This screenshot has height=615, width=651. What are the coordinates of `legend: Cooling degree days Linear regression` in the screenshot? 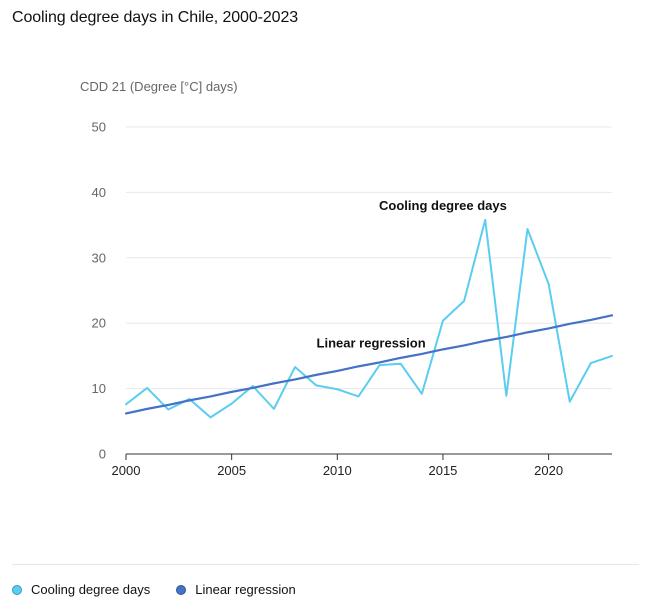 It's located at (167, 589).